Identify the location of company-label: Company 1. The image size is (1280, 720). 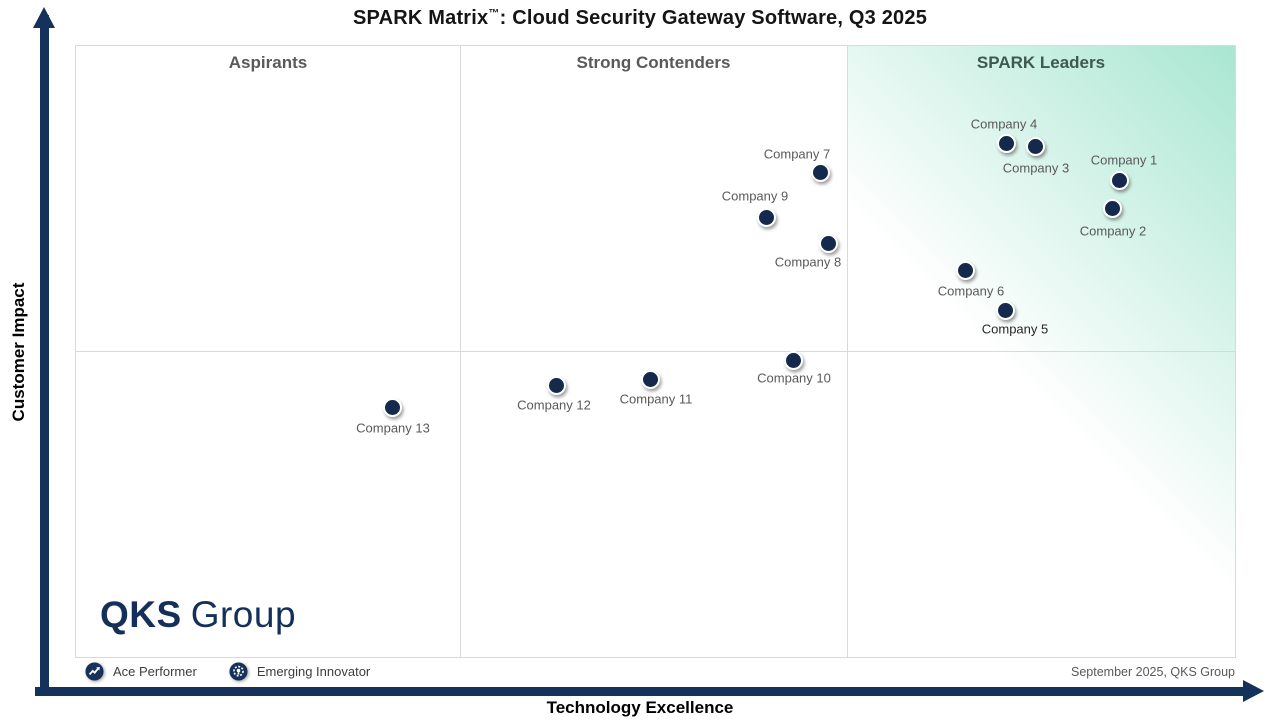
(1124, 160).